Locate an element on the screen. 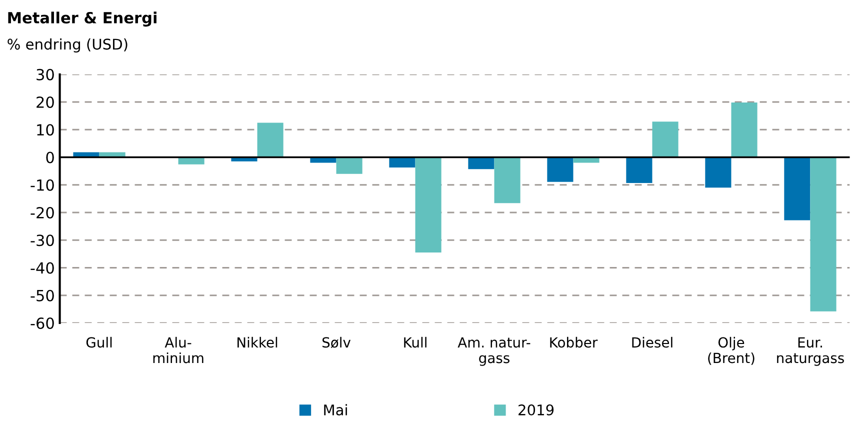 The width and height of the screenshot is (854, 425). y-tick-label: -10 is located at coordinates (42, 185).